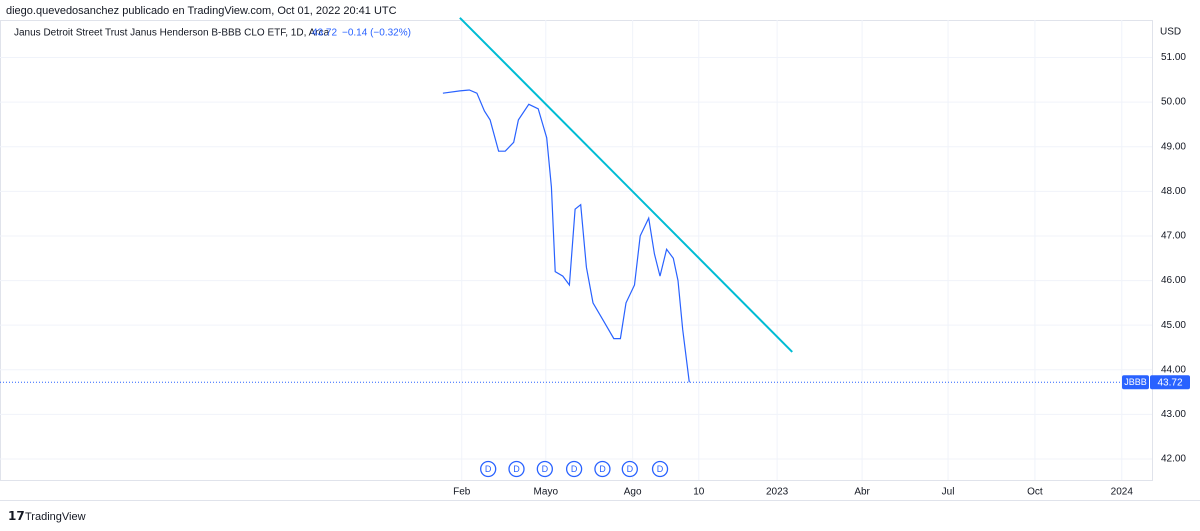  What do you see at coordinates (1170, 32) in the screenshot?
I see `currency: USD` at bounding box center [1170, 32].